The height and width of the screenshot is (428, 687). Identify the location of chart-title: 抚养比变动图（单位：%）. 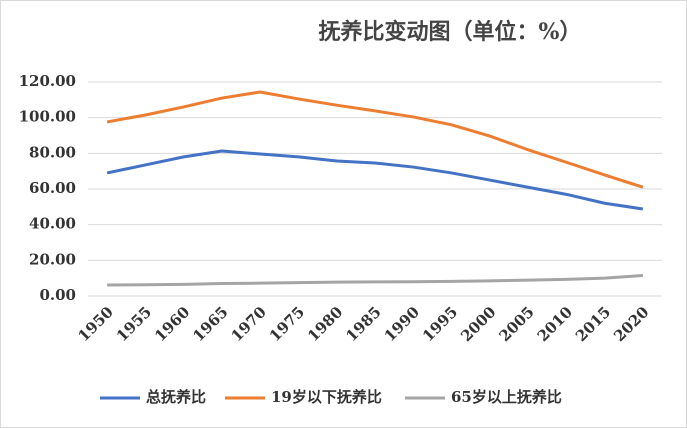
(450, 32).